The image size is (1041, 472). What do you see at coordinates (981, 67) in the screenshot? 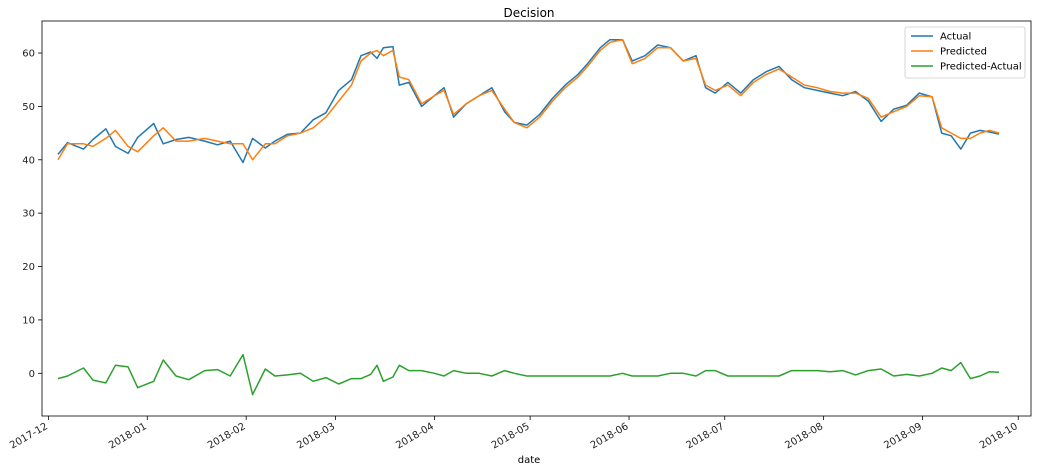
I see `legend-label: Predicted-Actual` at bounding box center [981, 67].